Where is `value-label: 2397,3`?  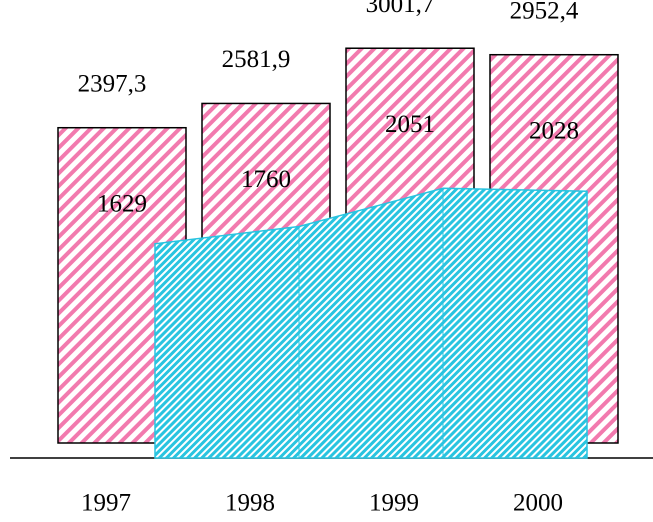
value-label: 2397,3 is located at coordinates (112, 83).